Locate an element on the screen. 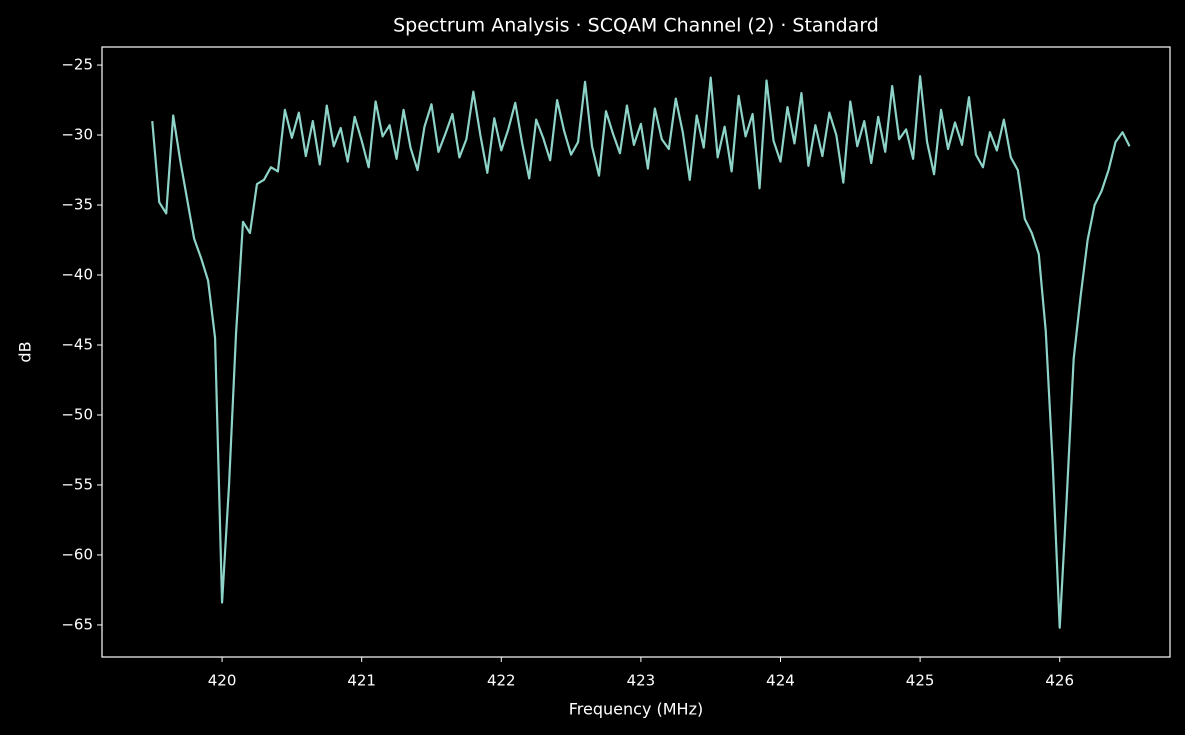 This screenshot has height=735, width=1185. x-tick-label: 426 is located at coordinates (1059, 681).